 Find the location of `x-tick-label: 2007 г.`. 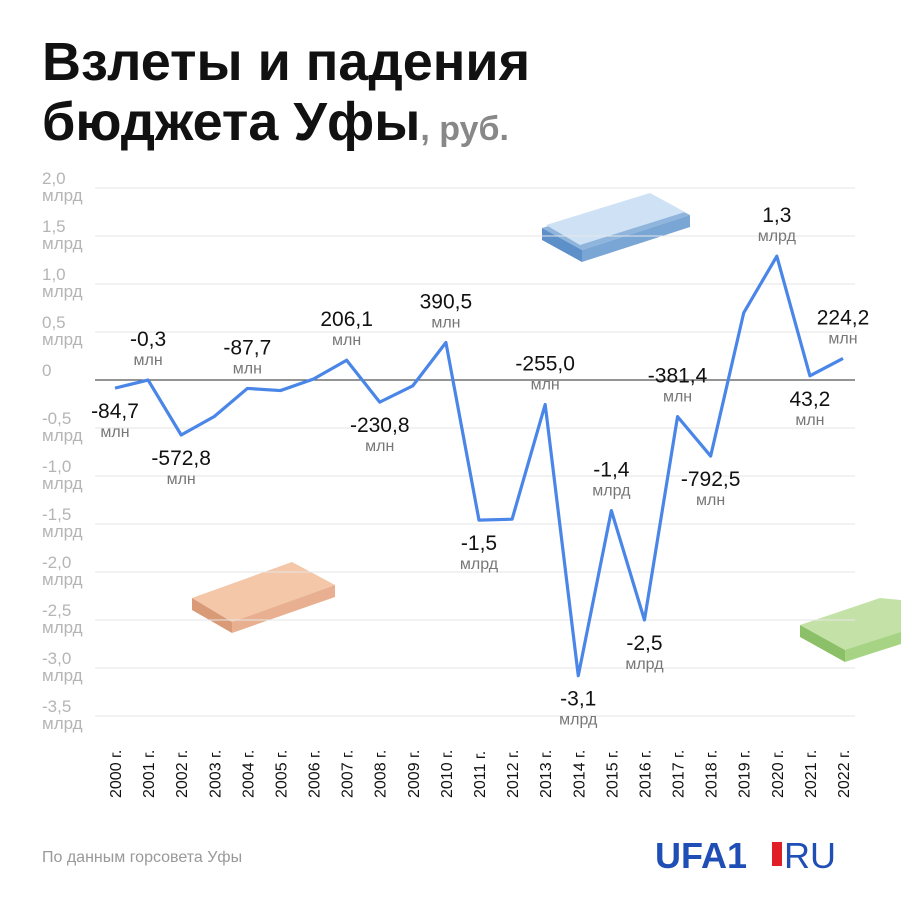

x-tick-label: 2007 г. is located at coordinates (348, 774).